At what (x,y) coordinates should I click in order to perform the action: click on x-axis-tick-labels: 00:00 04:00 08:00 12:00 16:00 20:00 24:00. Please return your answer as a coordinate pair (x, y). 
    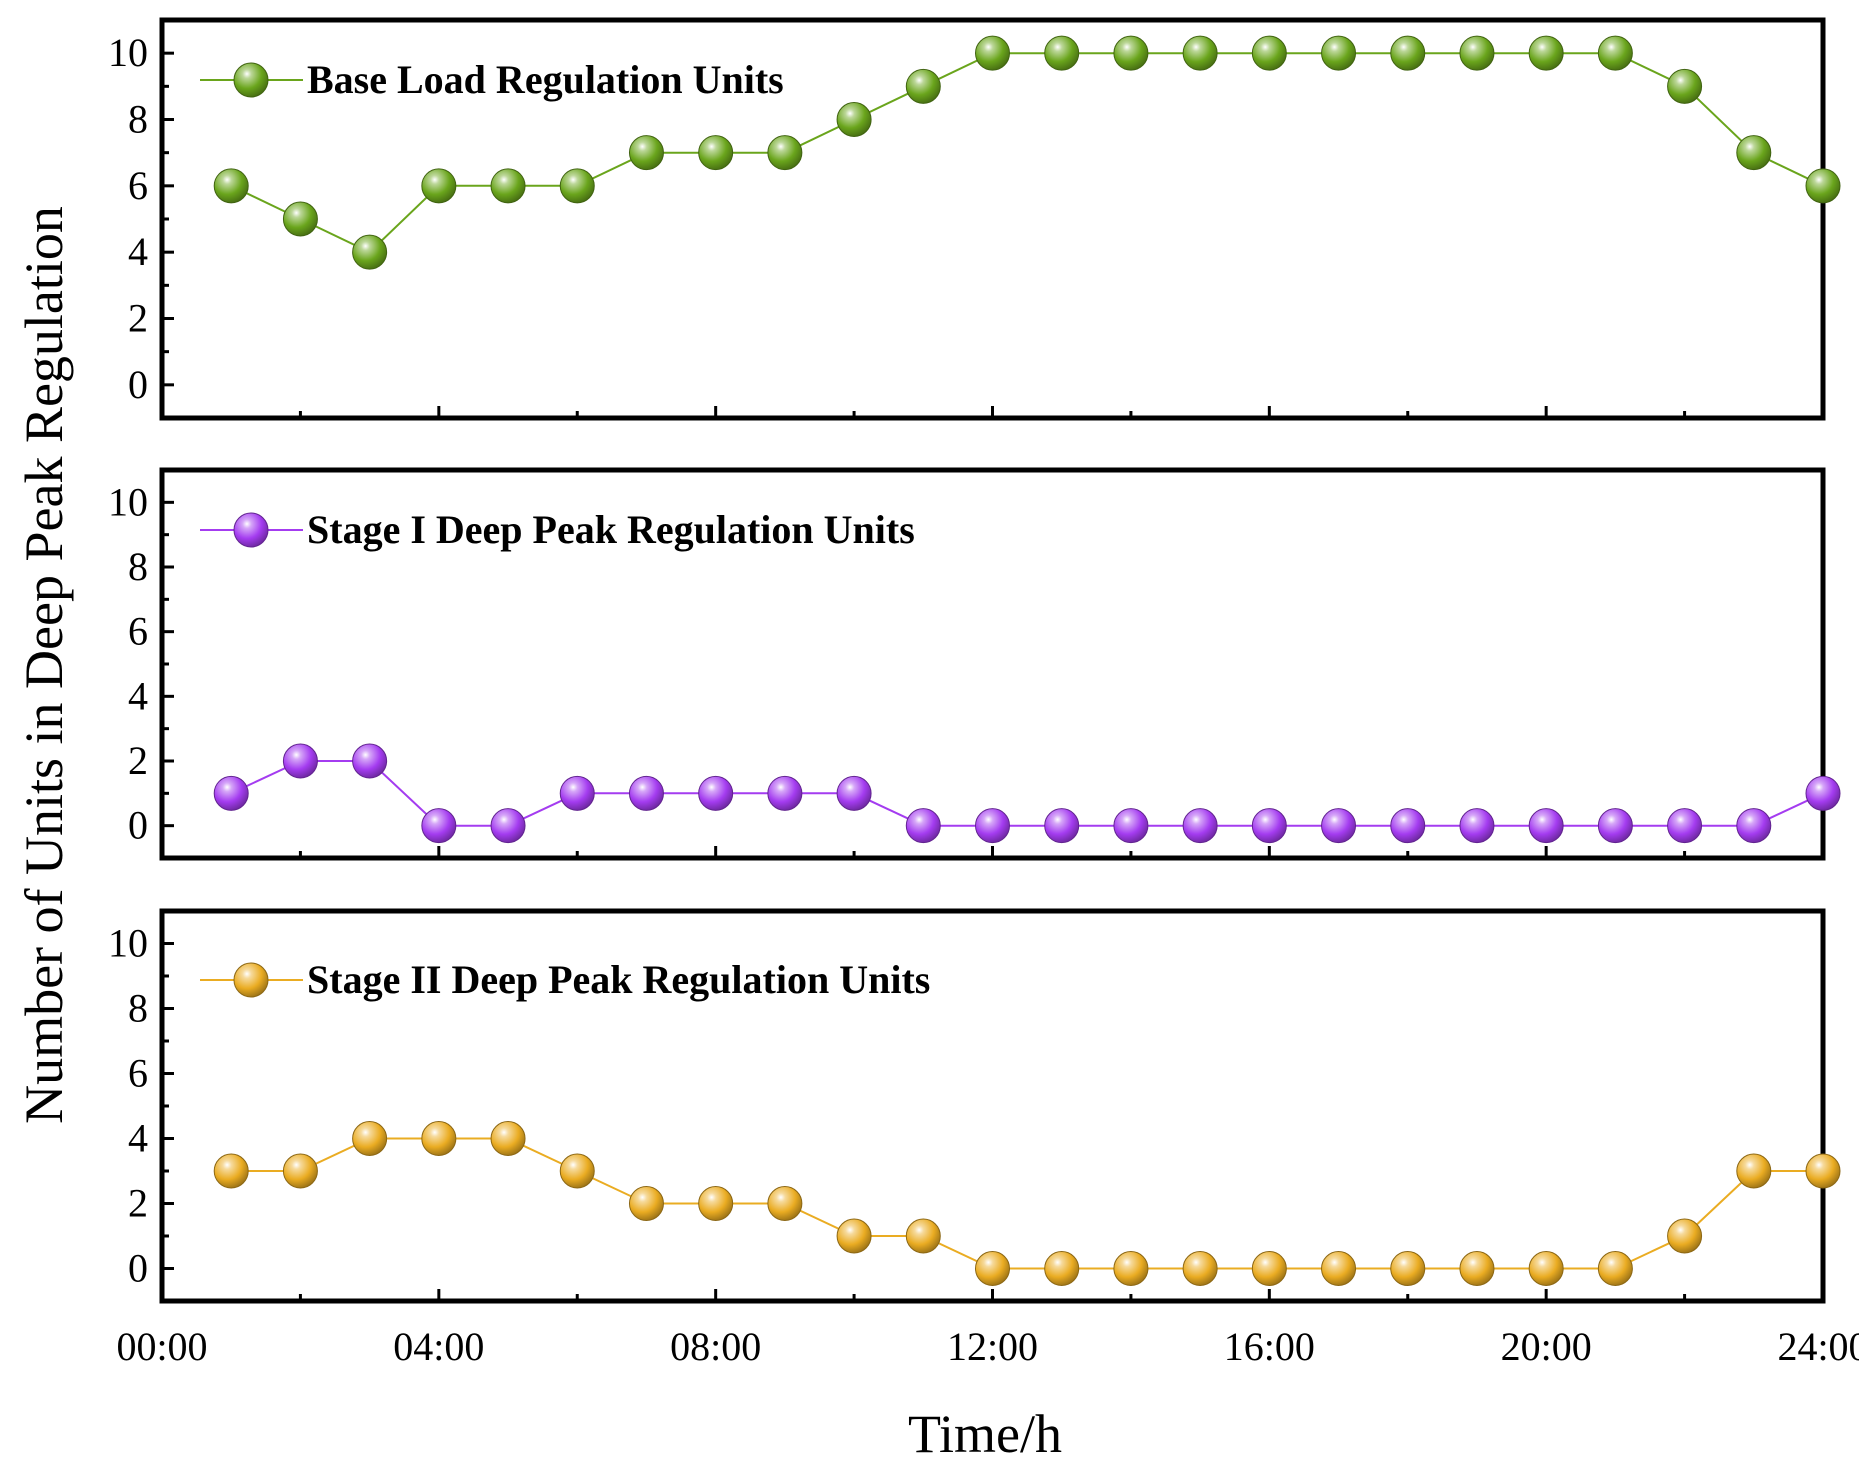
    Looking at the image, I should click on (987, 1346).